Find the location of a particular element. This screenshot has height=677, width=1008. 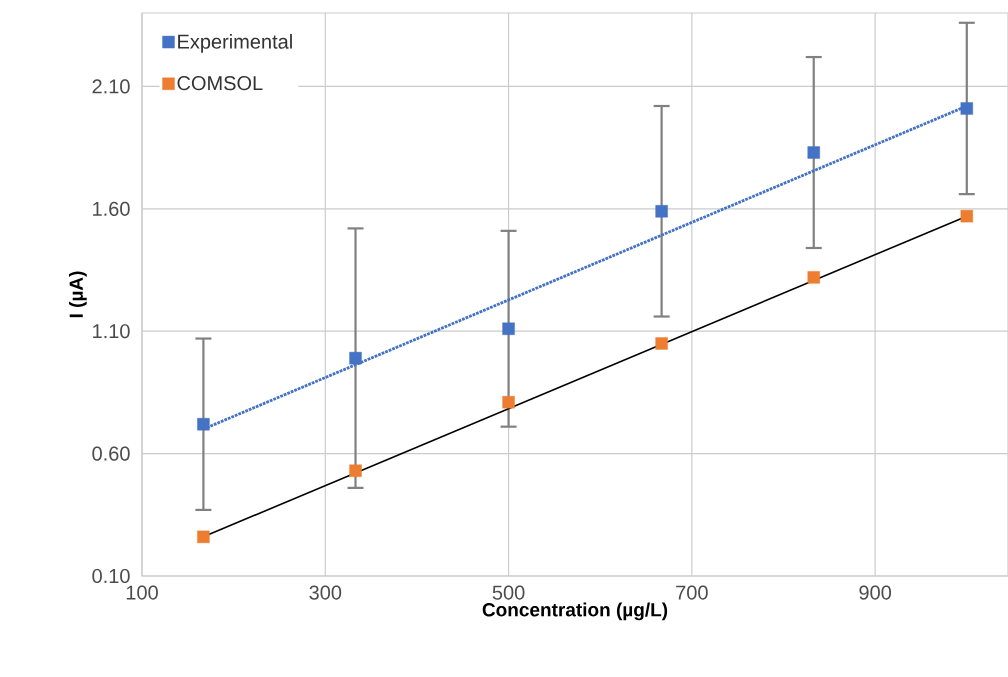

x-tick-label: 300 is located at coordinates (325, 592).